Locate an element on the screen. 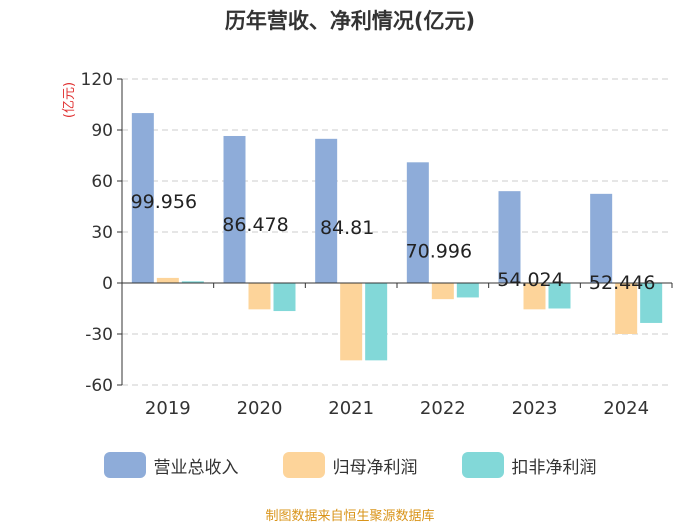  source-note: 制图数据来自恒生聚源数据库 is located at coordinates (350, 516).